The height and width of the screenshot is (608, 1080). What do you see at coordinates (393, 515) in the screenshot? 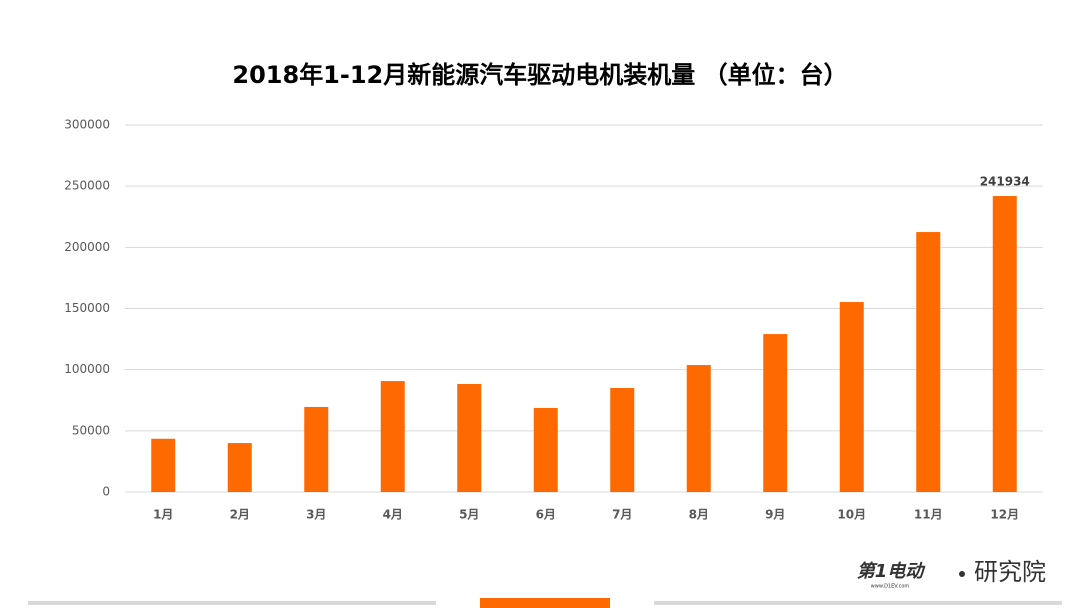
I see `x-tick-label: 4月` at bounding box center [393, 515].